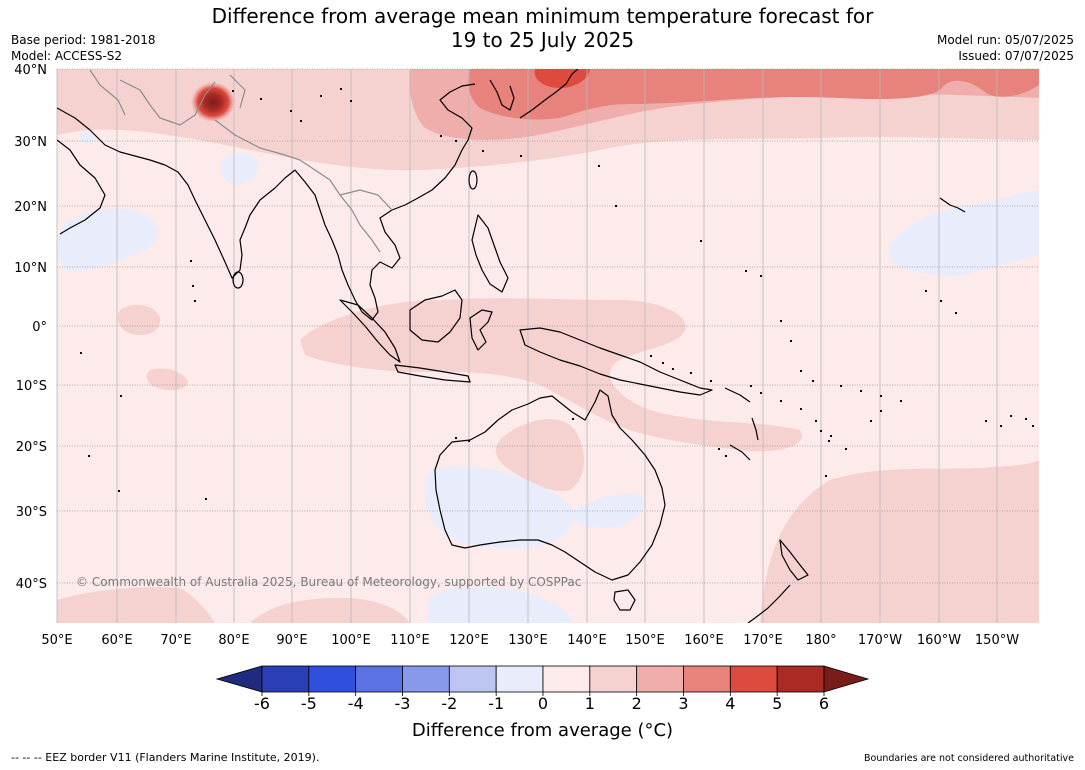  What do you see at coordinates (30, 268) in the screenshot?
I see `latitude-label: 10°N` at bounding box center [30, 268].